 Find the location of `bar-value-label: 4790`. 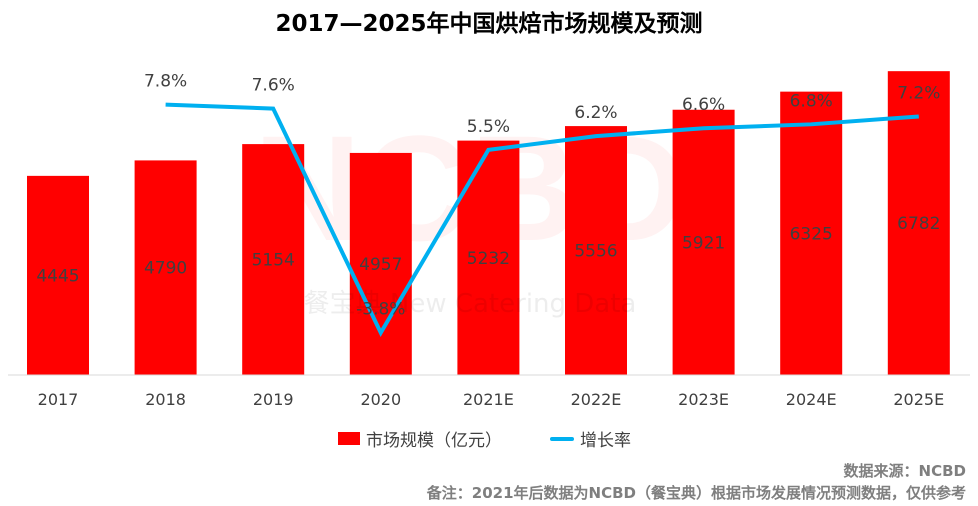

bar-value-label: 4790 is located at coordinates (165, 269).